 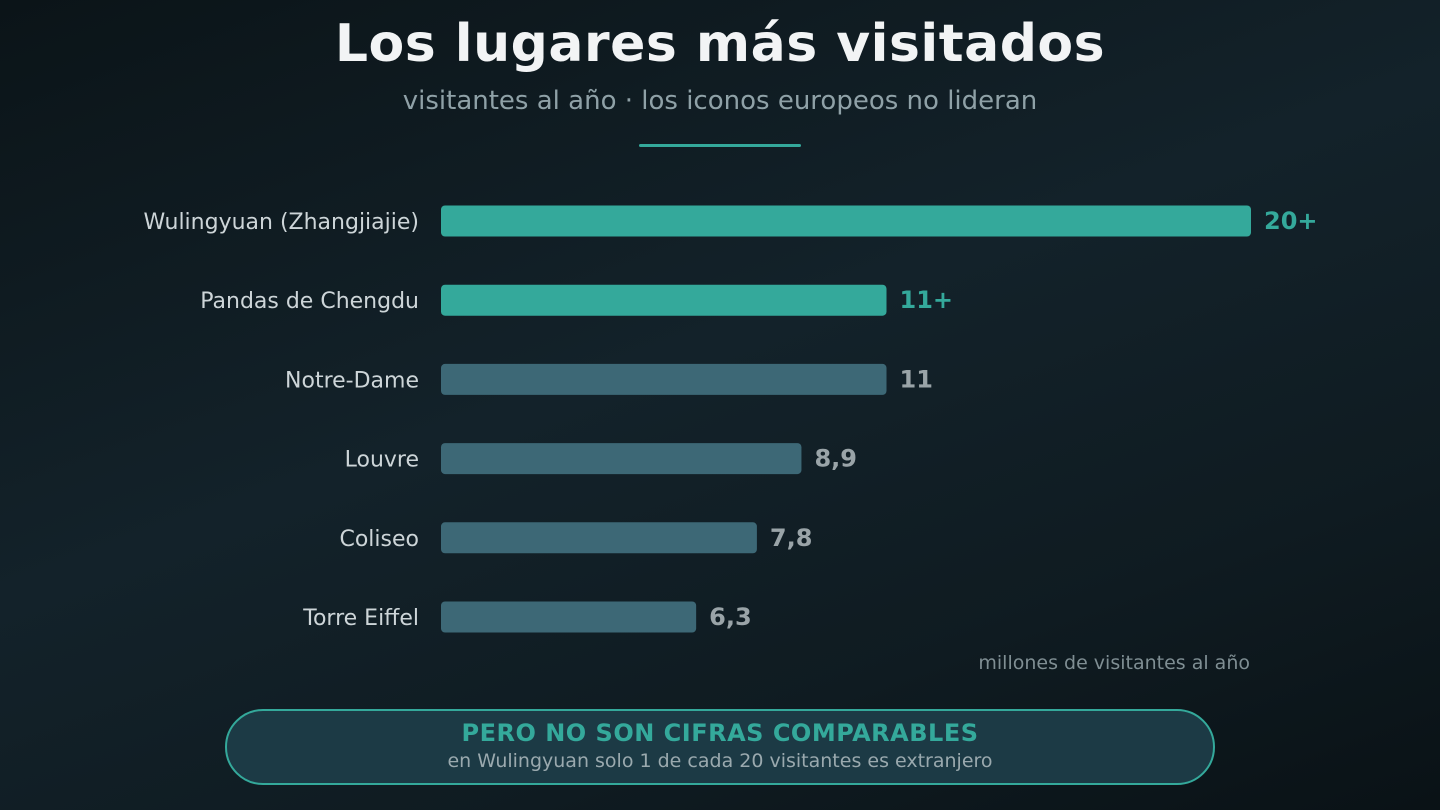 What do you see at coordinates (309, 301) in the screenshot?
I see `category-label: Pandas de Chengdu` at bounding box center [309, 301].